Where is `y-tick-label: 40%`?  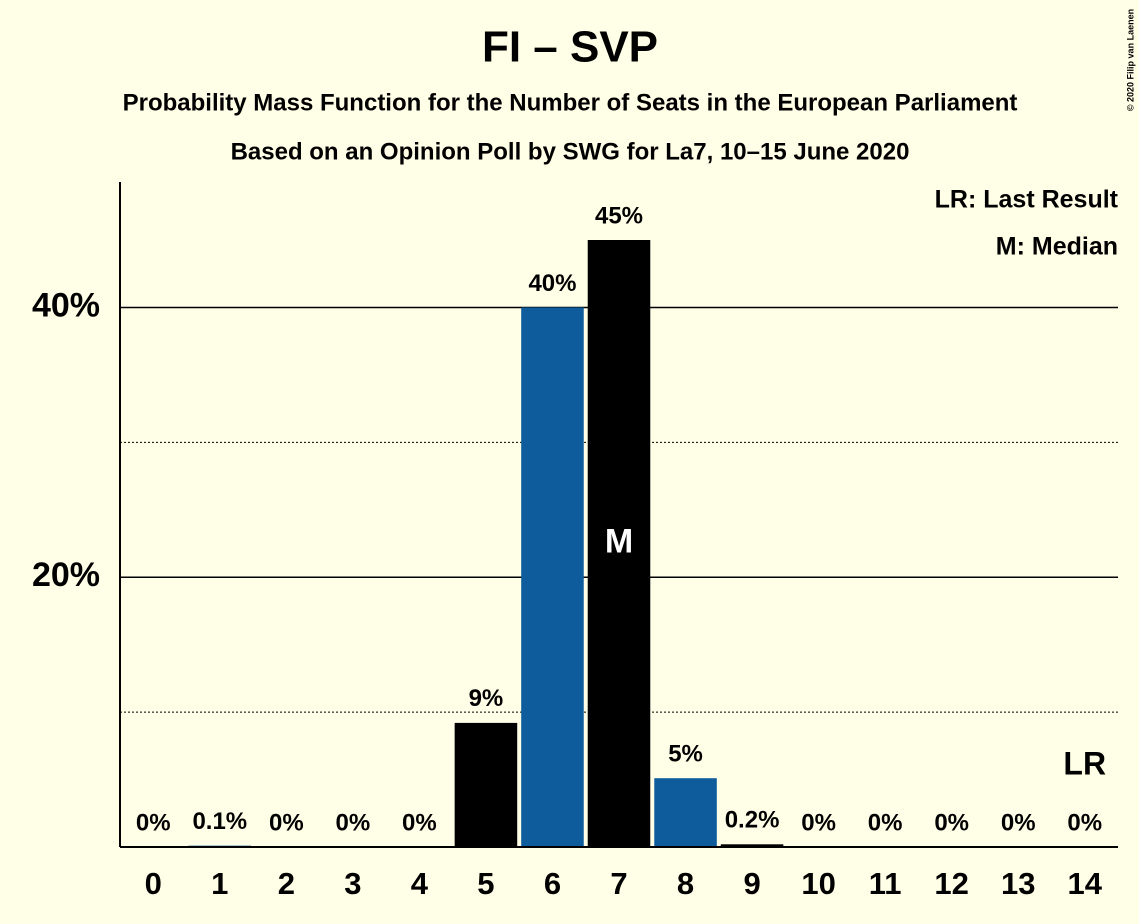
y-tick-label: 40% is located at coordinates (66, 305).